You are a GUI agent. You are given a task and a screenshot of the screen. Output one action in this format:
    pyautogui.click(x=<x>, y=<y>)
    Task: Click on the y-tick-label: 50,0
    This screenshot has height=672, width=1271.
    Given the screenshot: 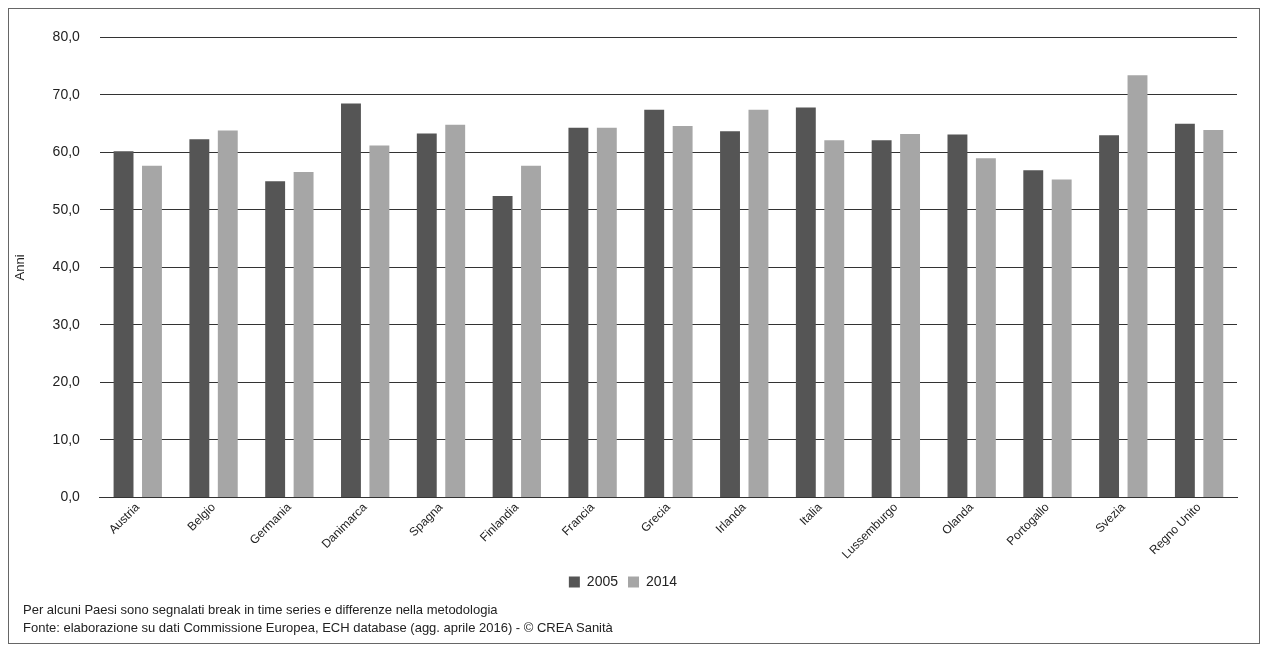 What is the action you would take?
    pyautogui.click(x=66, y=208)
    